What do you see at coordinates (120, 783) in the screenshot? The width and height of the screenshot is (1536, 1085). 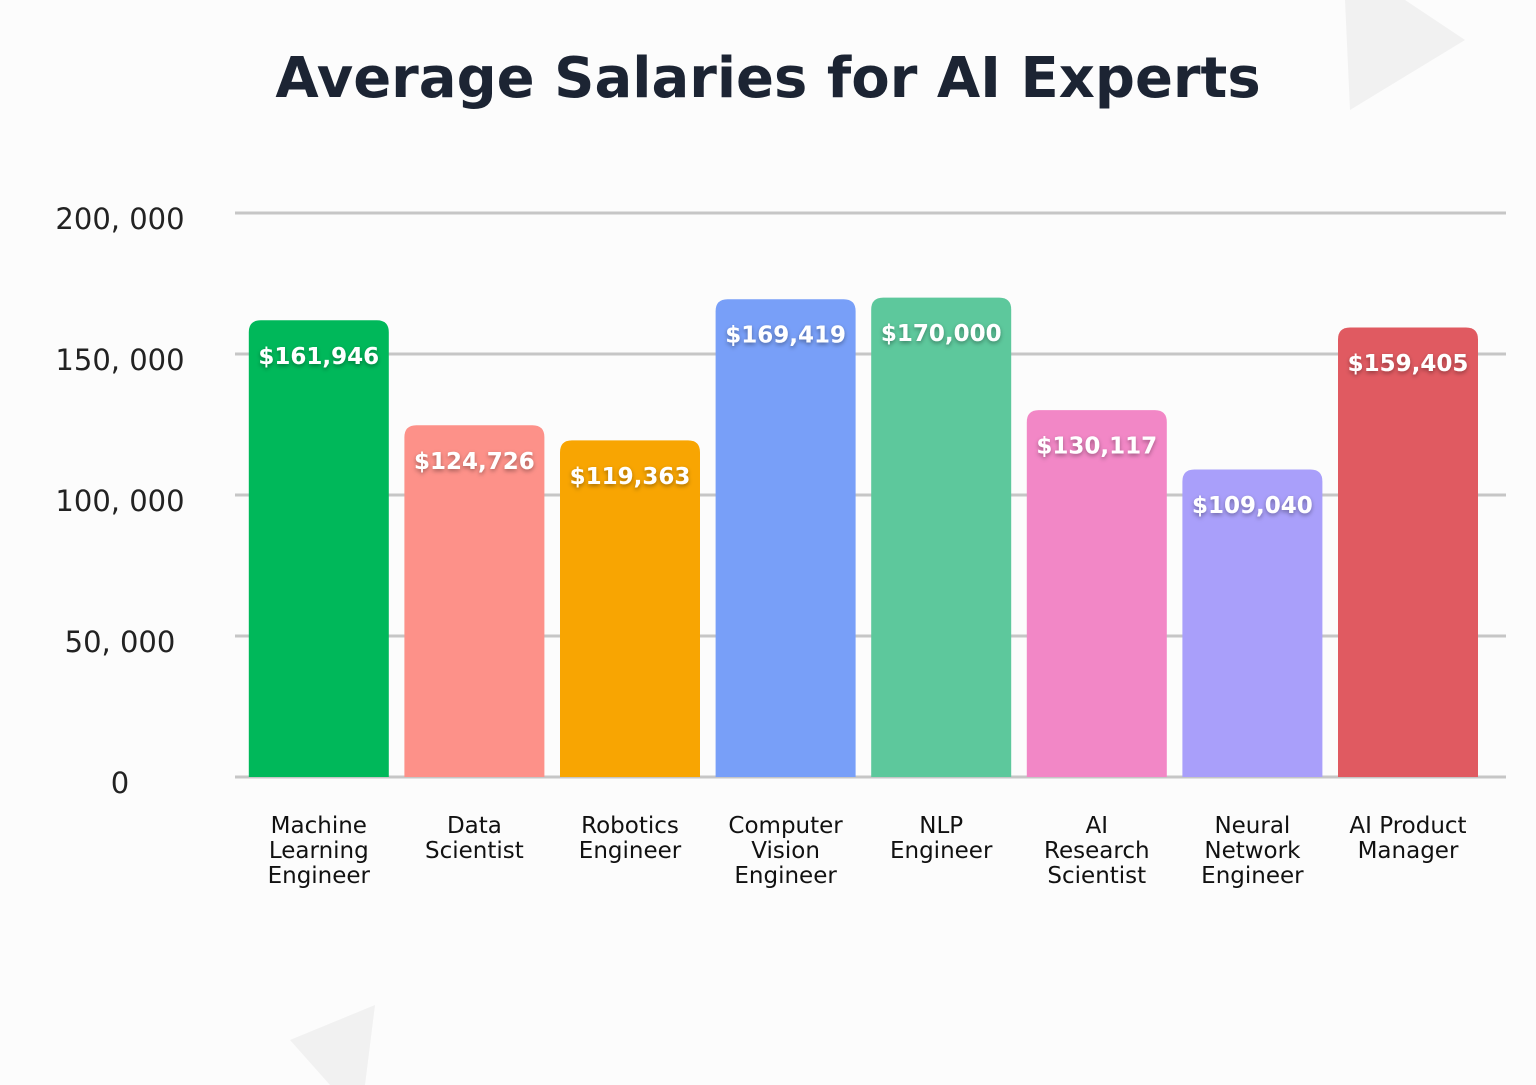 I see `y-tick-label: 0` at bounding box center [120, 783].